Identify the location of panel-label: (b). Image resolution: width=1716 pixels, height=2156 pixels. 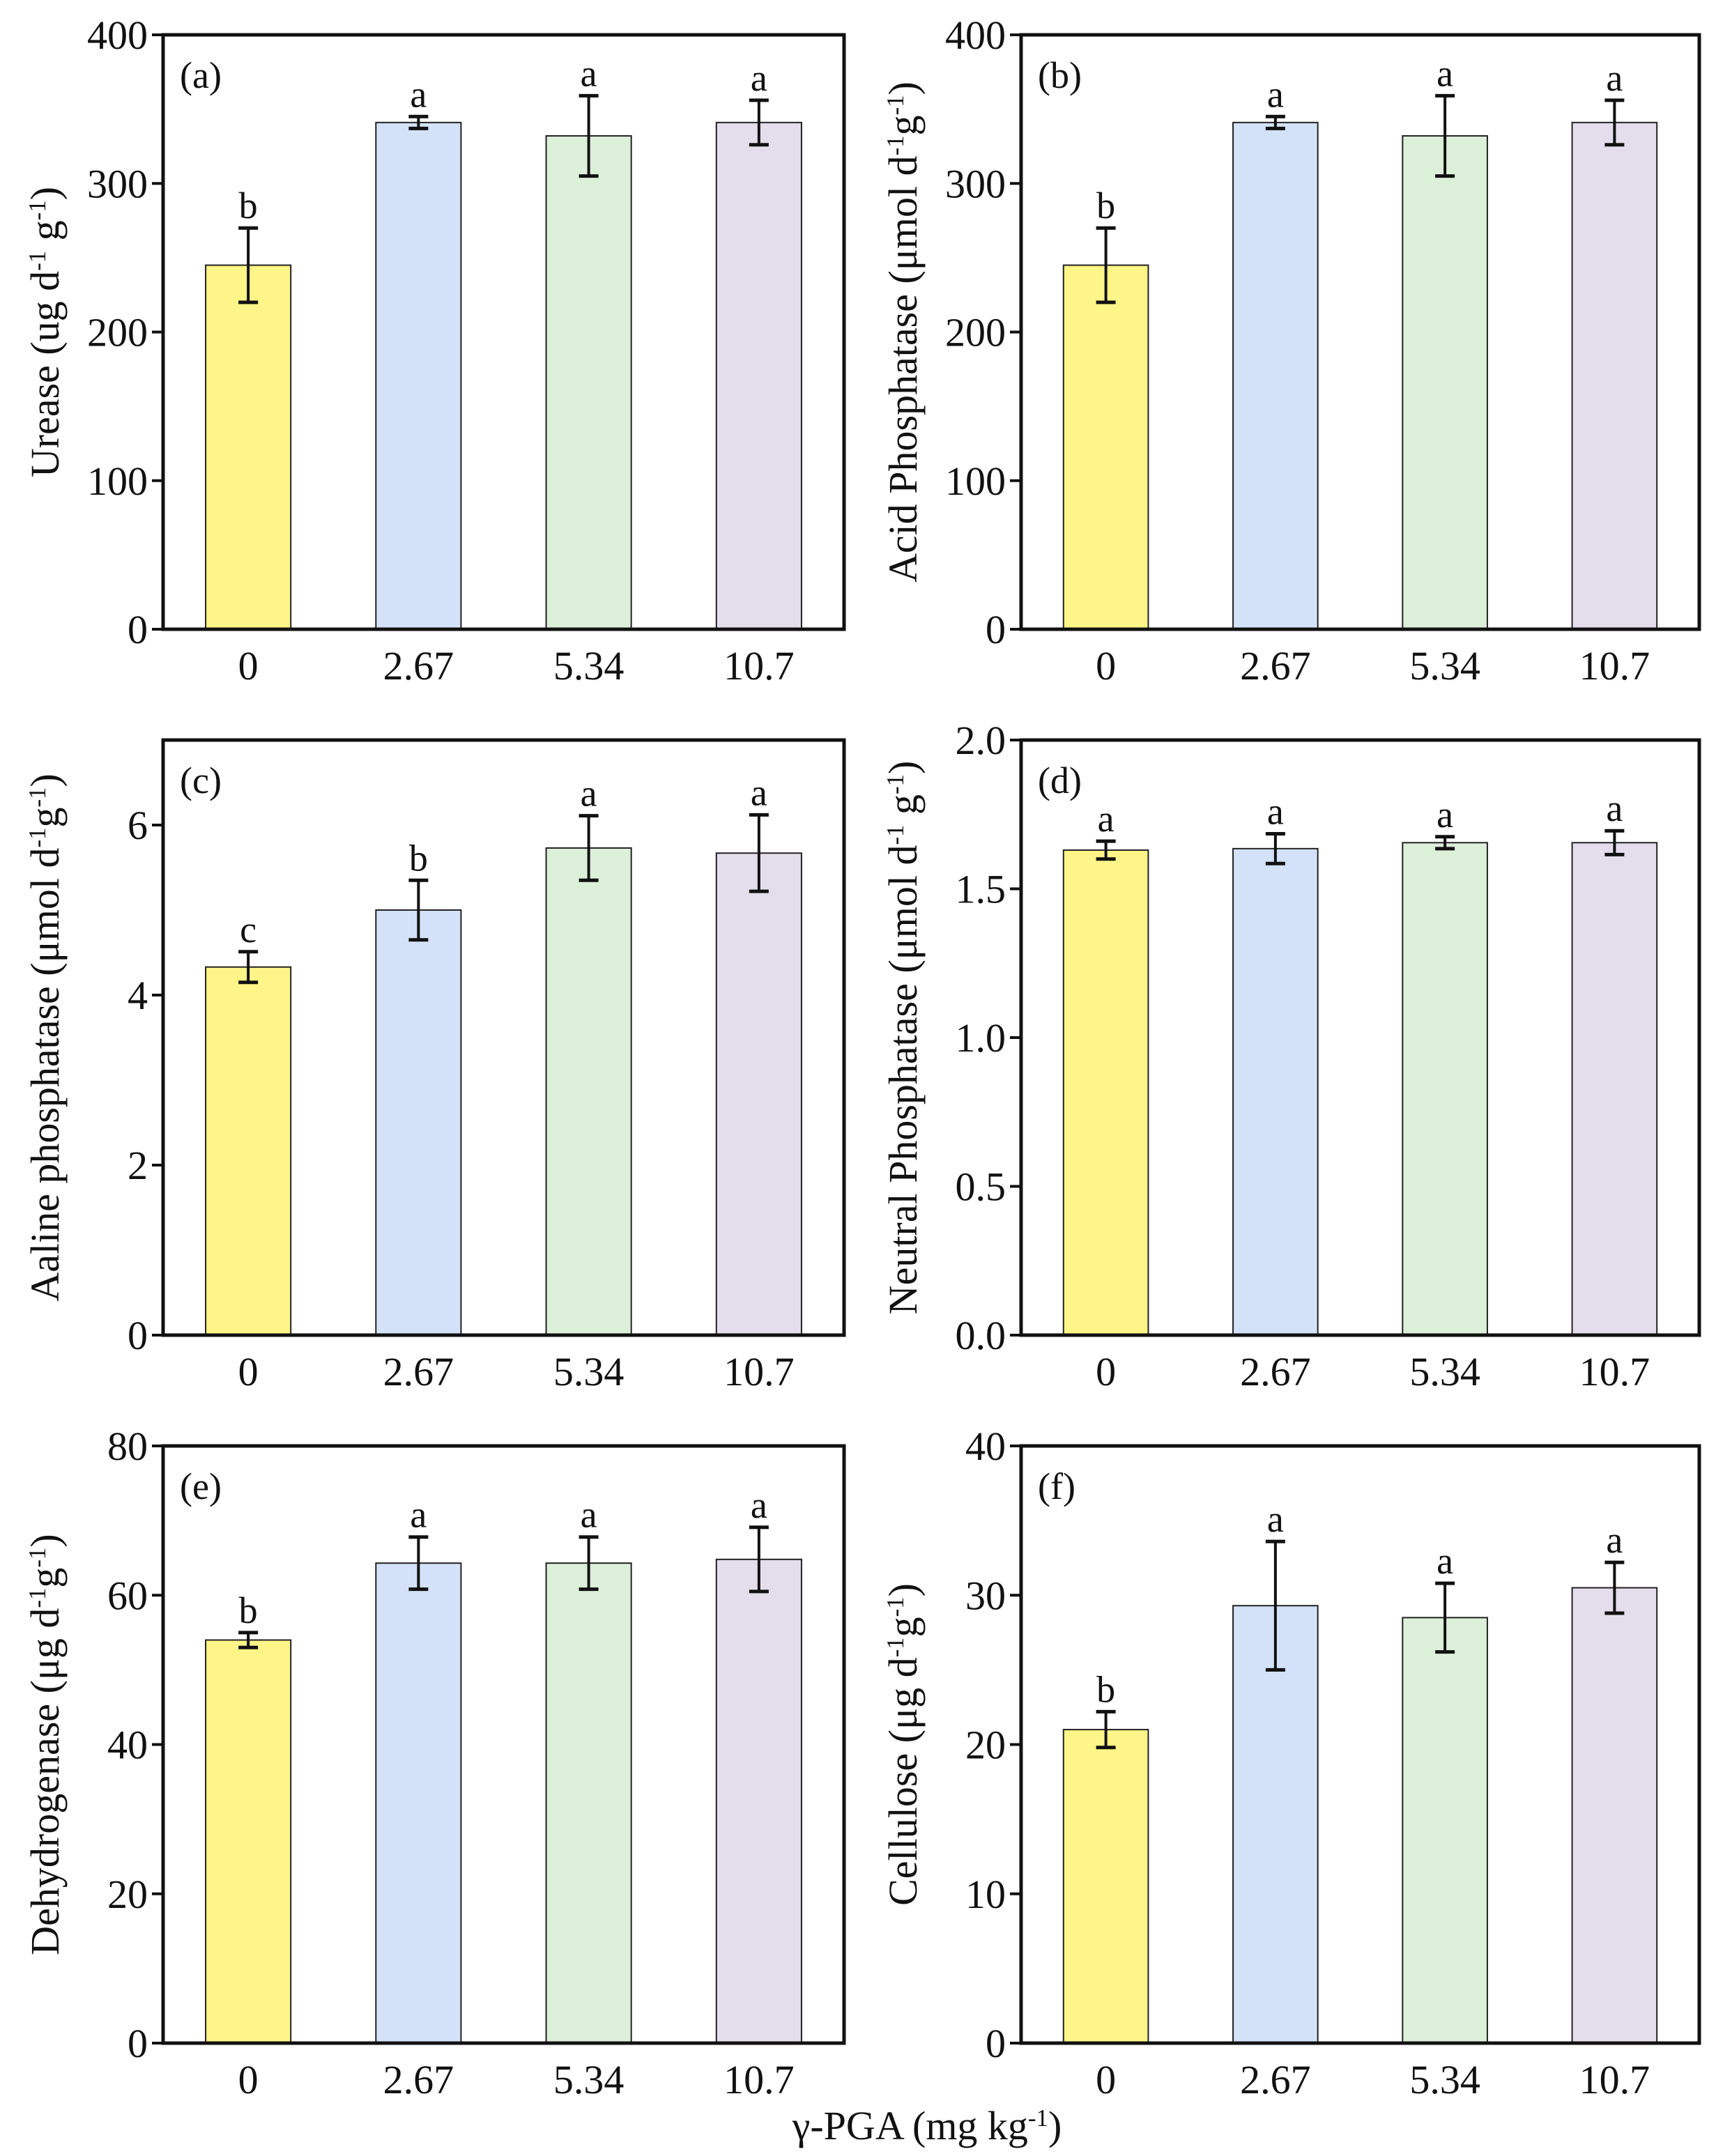
(1060, 75).